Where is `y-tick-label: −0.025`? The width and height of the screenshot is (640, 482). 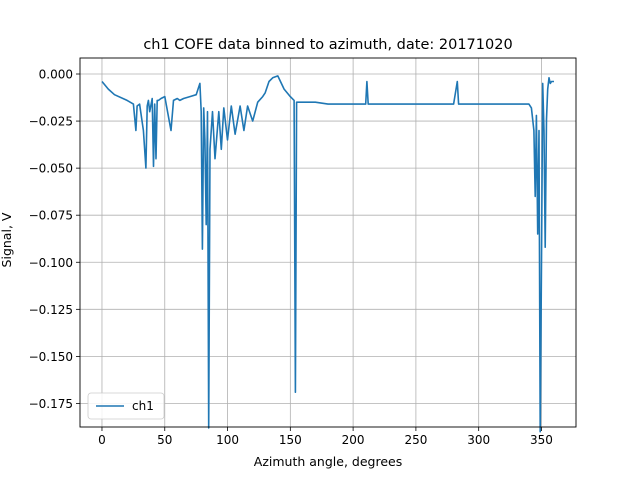
y-tick-label: −0.025 is located at coordinates (51, 122).